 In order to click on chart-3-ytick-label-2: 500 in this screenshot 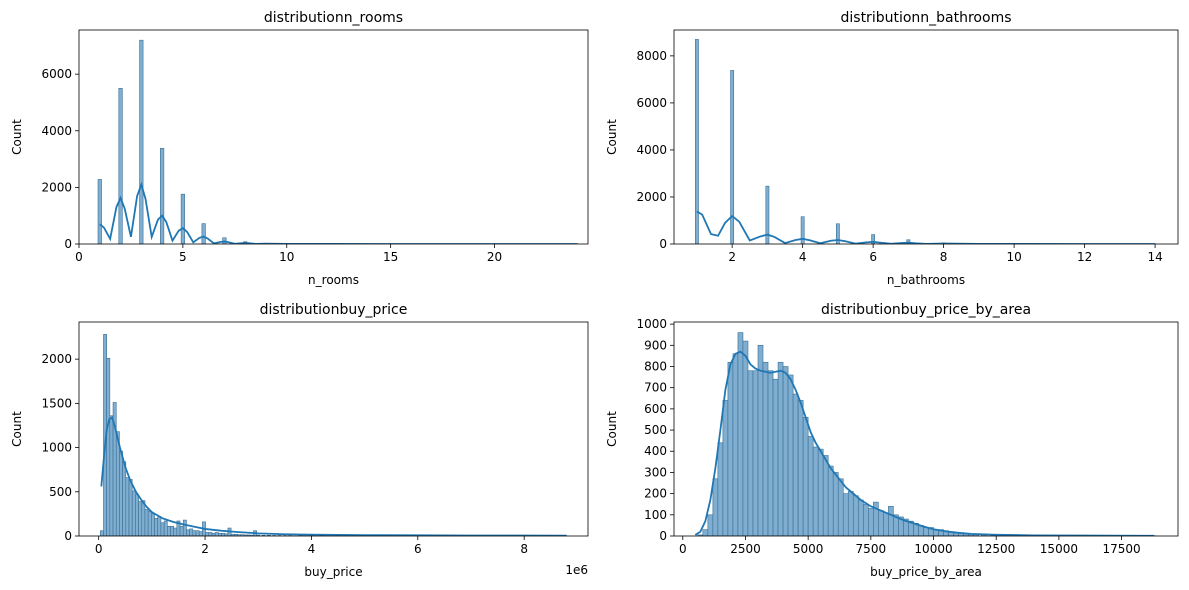, I will do `click(60, 492)`.